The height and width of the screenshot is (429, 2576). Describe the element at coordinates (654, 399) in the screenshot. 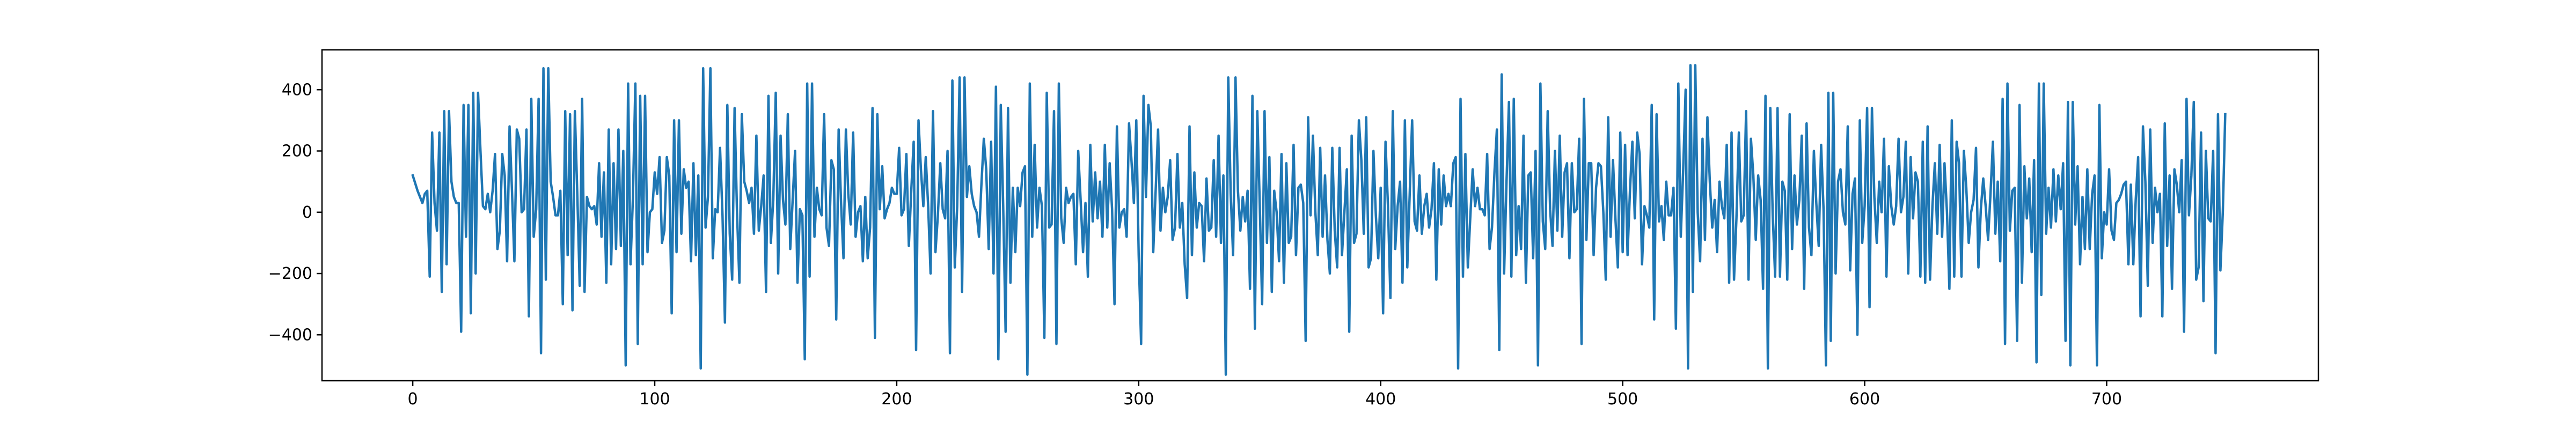

I see `x-tick-label: 100` at that location.